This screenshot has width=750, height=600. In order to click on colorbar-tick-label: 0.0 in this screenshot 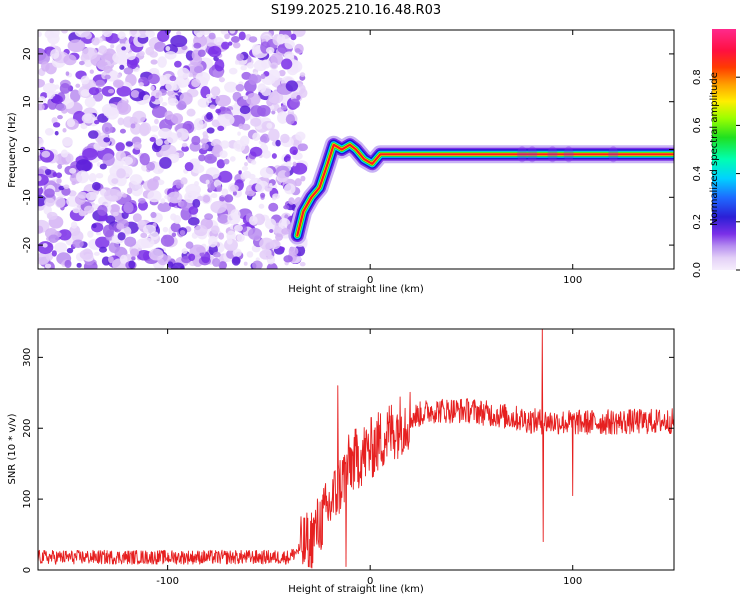, I will do `click(697, 270)`.